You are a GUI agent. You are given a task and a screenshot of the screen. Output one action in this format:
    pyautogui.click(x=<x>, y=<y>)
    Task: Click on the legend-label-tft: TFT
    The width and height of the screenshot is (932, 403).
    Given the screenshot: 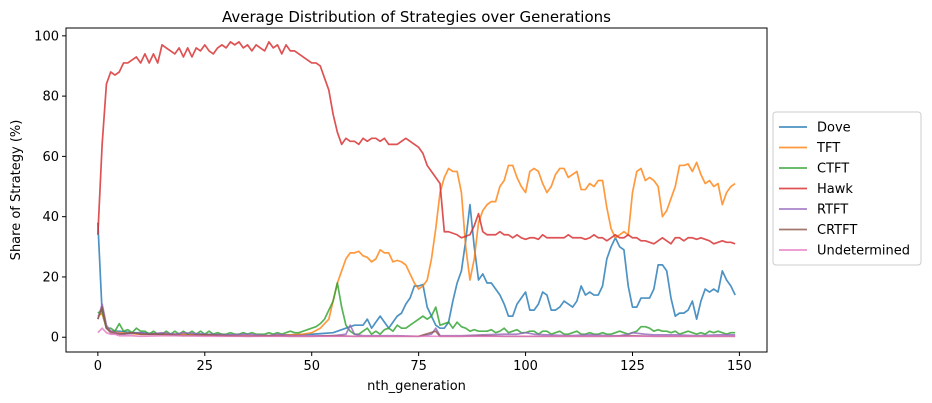 What is the action you would take?
    pyautogui.click(x=828, y=148)
    